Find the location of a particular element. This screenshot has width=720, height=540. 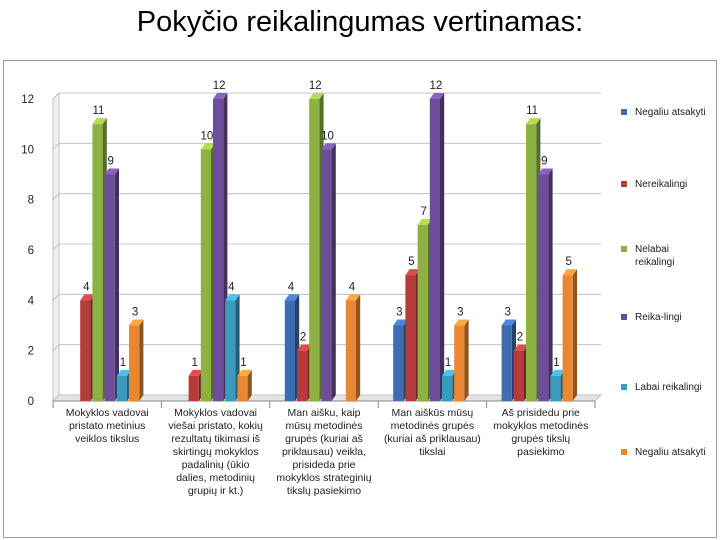

y-tick-label: 8 is located at coordinates (31, 201).